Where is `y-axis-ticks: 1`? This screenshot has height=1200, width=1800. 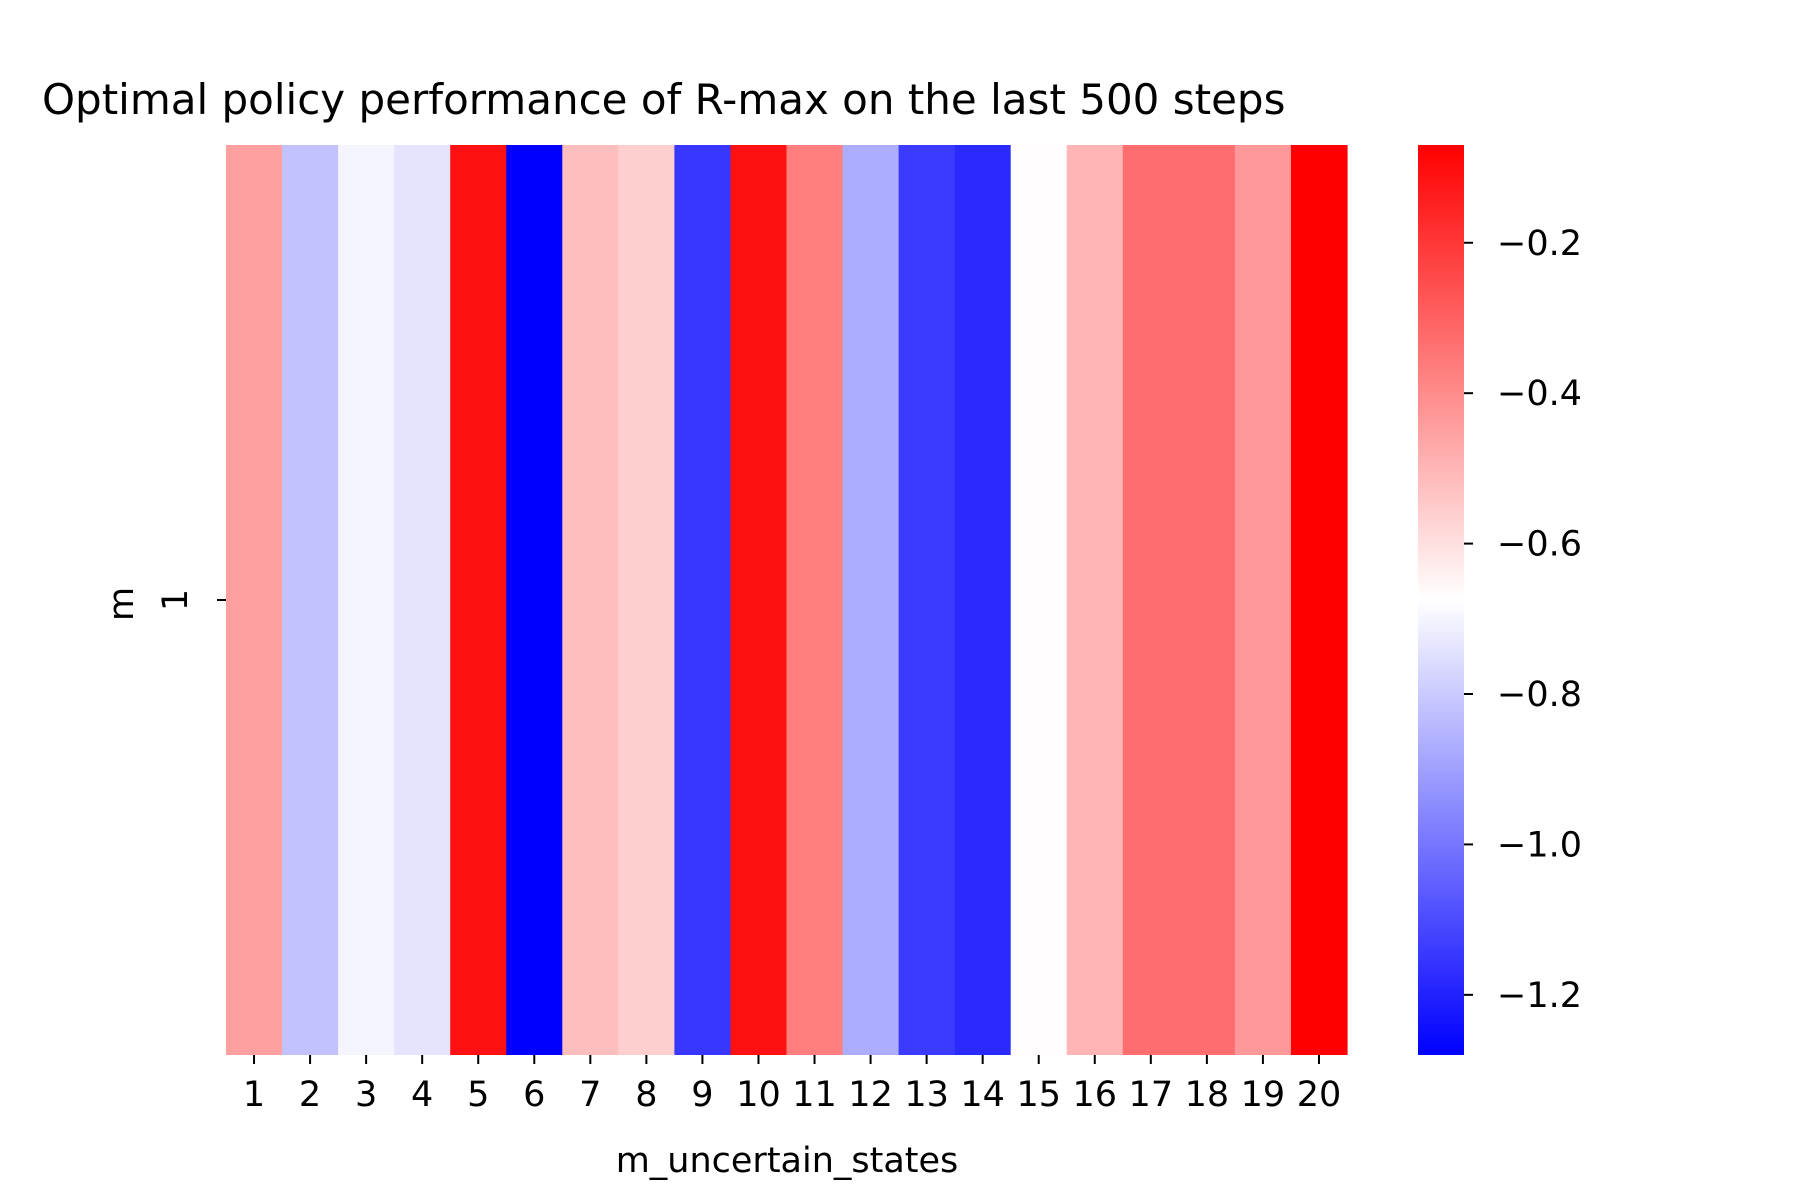 y-axis-ticks: 1 is located at coordinates (191, 600).